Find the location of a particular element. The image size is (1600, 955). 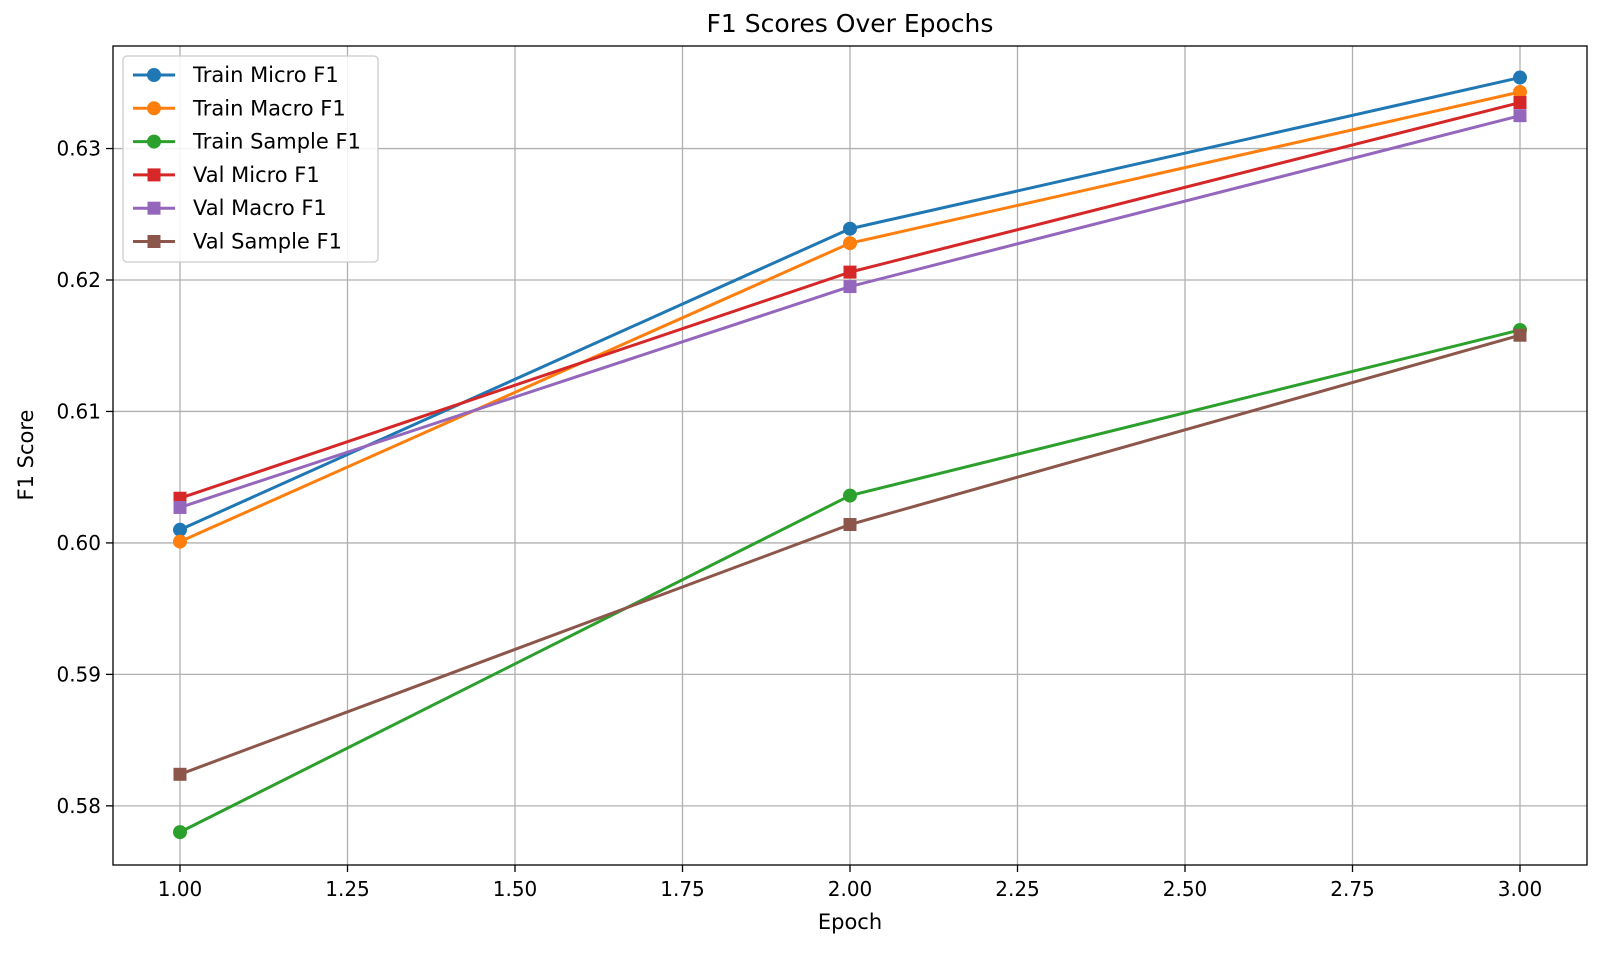

legend-item: Val Micro F1 is located at coordinates (226, 175).